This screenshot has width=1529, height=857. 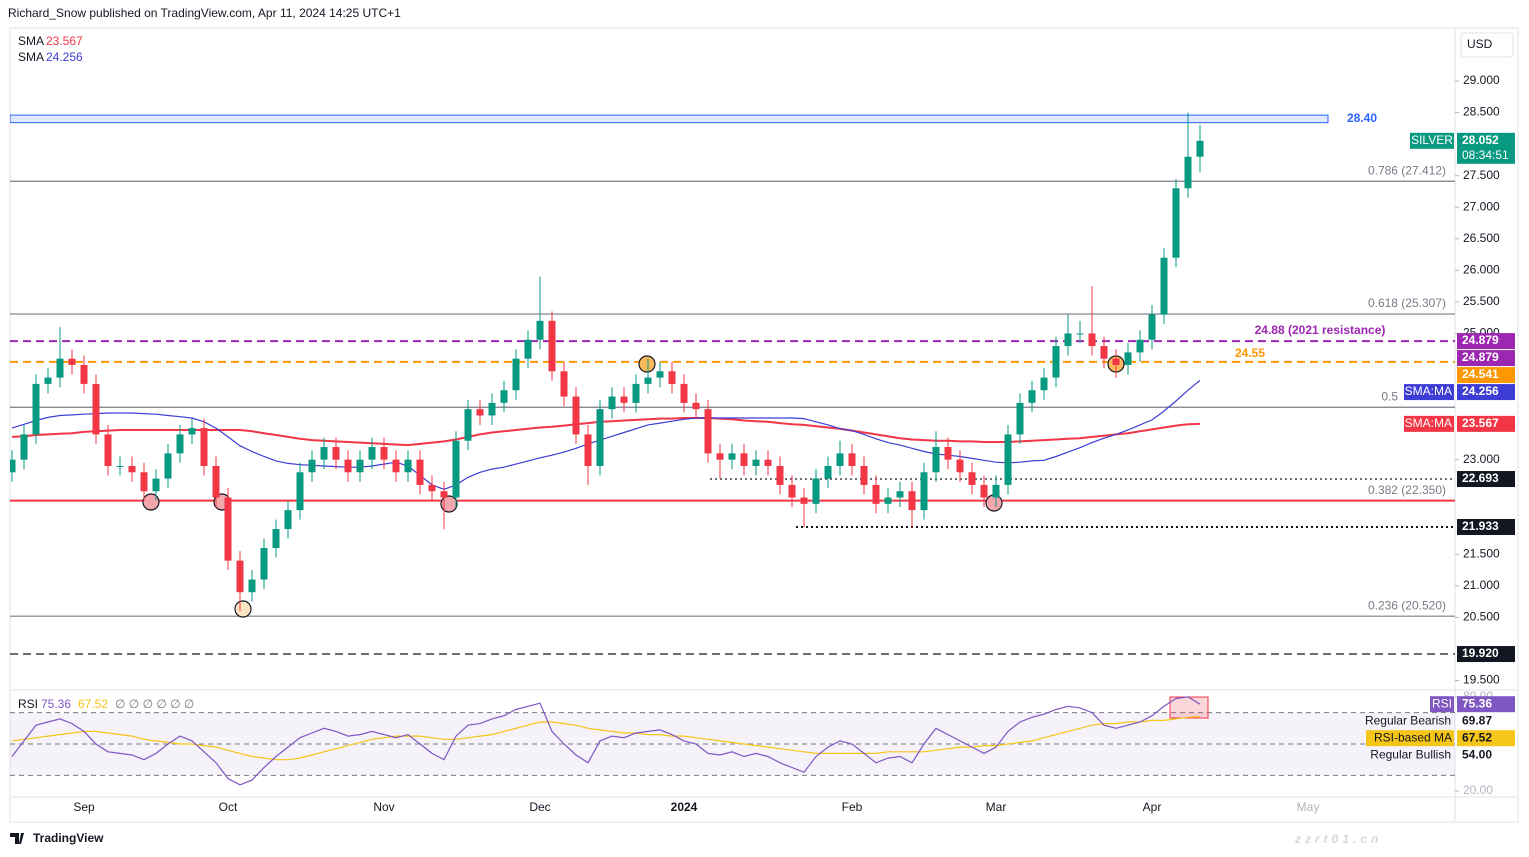 What do you see at coordinates (1481, 585) in the screenshot?
I see `y-tick-label: 21.000` at bounding box center [1481, 585].